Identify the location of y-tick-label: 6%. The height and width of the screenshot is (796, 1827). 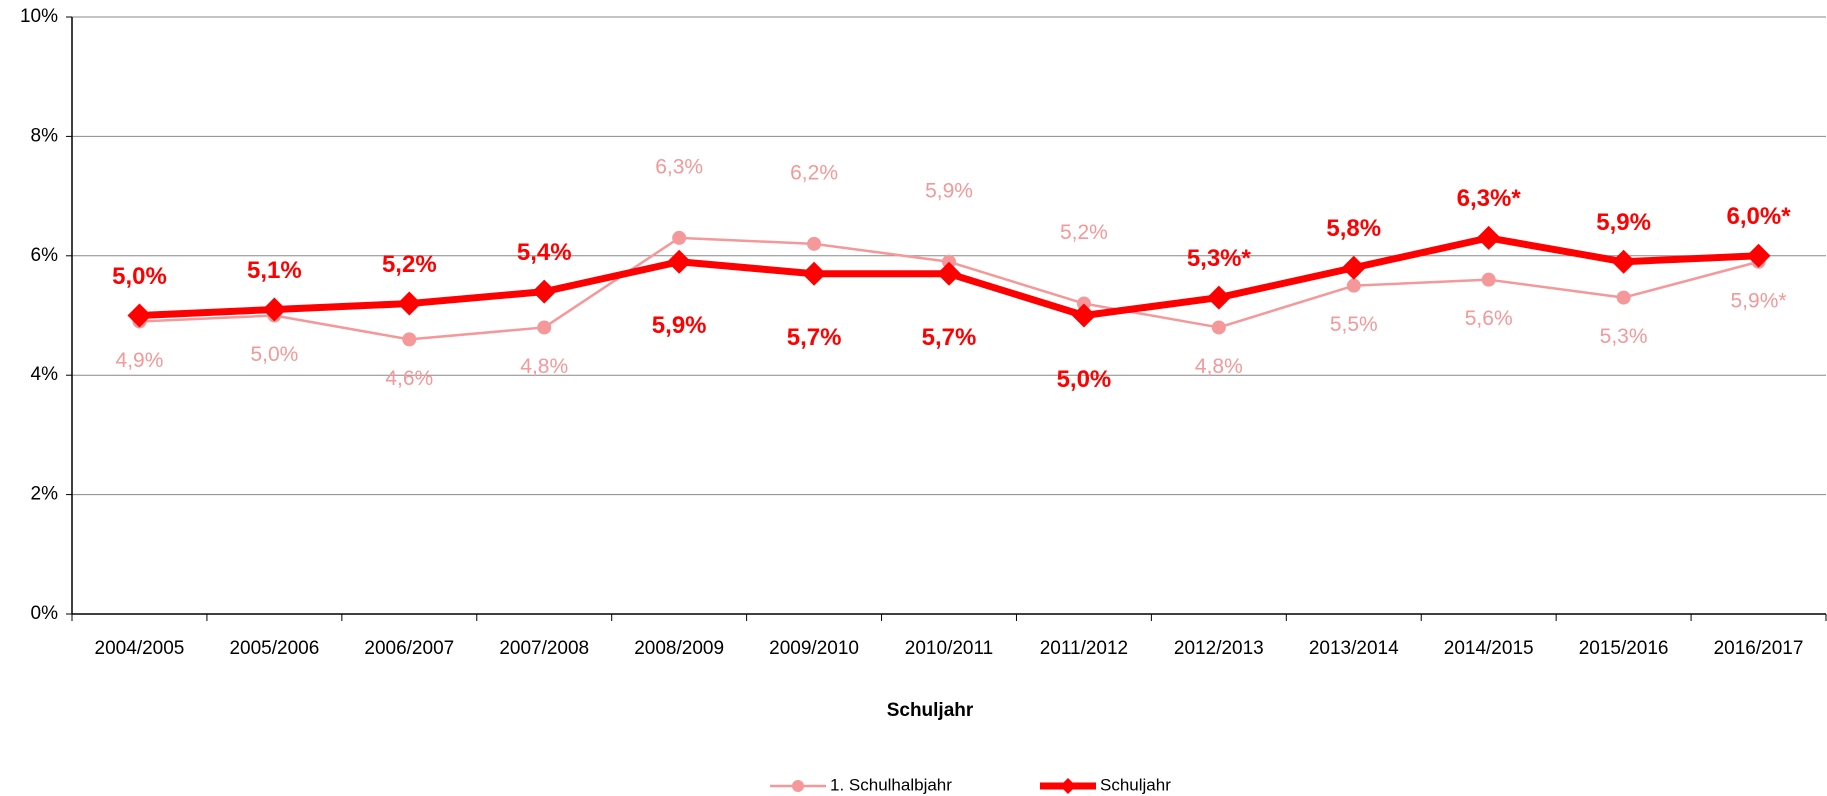
(45, 255).